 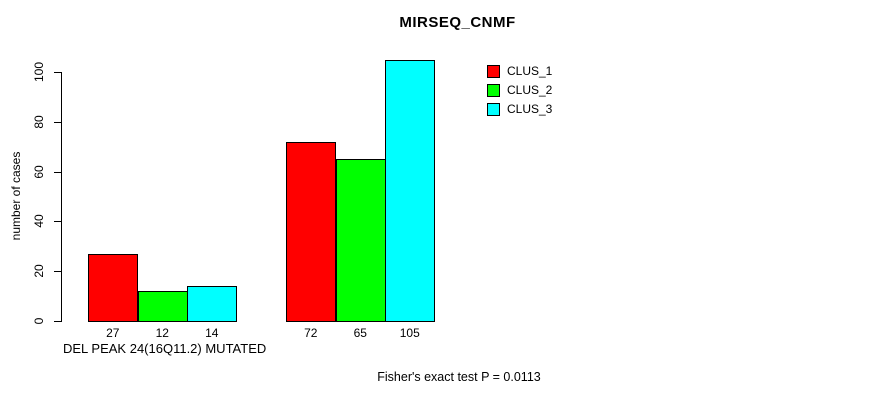 What do you see at coordinates (61, 197) in the screenshot?
I see `y-axis-line` at bounding box center [61, 197].